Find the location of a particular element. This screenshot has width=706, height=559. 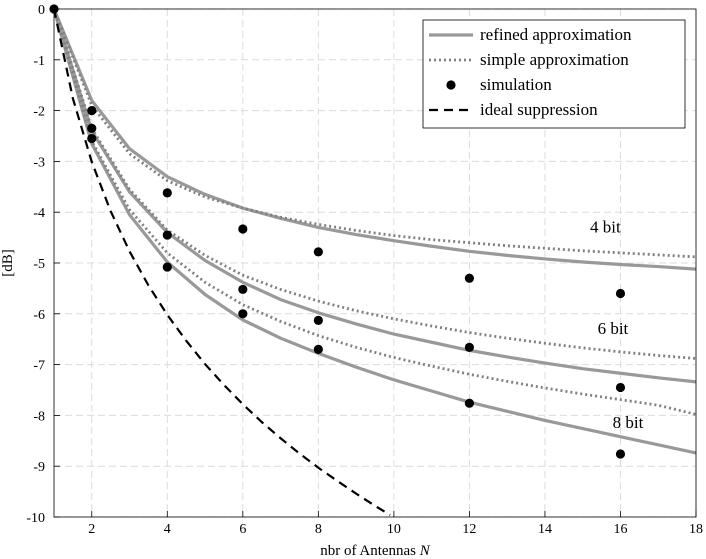

legend-label: simulation is located at coordinates (516, 84).